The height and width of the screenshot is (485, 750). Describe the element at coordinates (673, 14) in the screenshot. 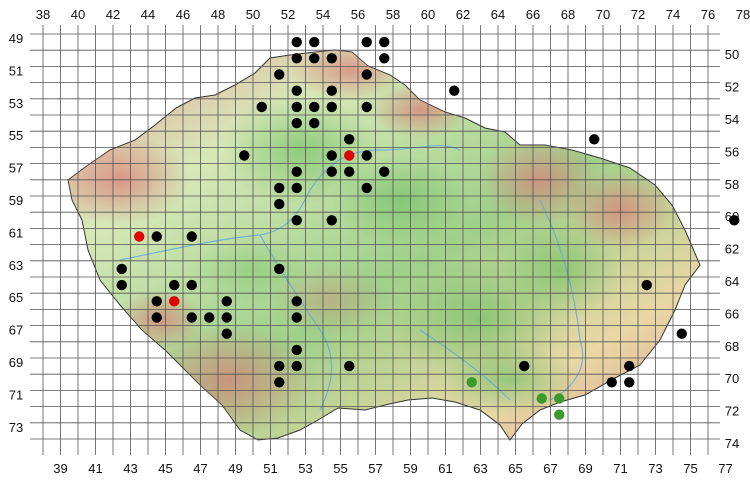

I see `column-label-top: 74` at that location.